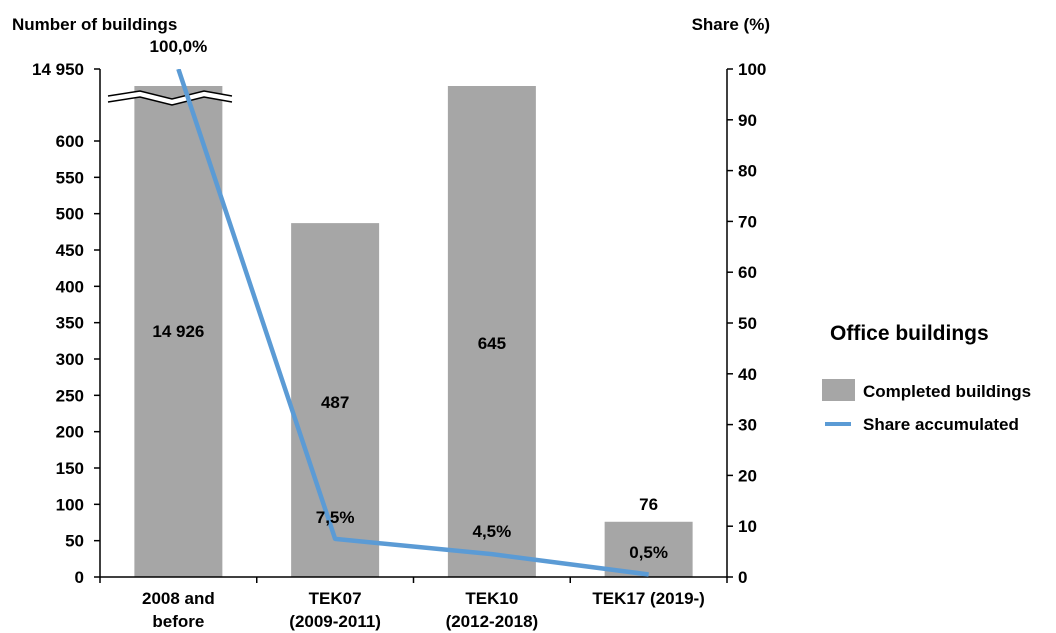 The image size is (1056, 633). Describe the element at coordinates (747, 425) in the screenshot. I see `right-tick-label-3: 30` at that location.